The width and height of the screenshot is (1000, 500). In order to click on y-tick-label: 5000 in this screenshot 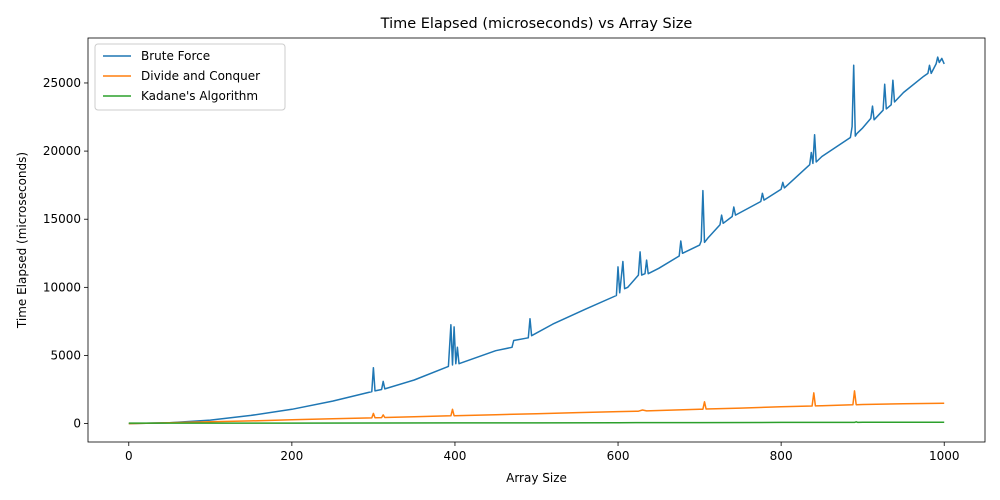, I will do `click(65, 355)`.